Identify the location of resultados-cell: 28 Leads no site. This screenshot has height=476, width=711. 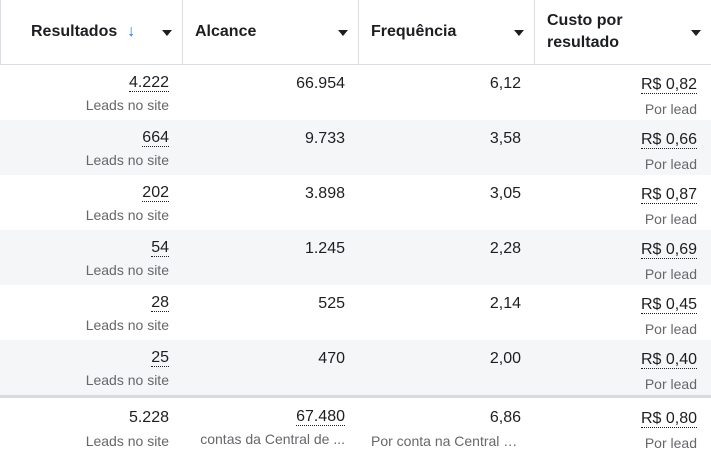
(91, 312).